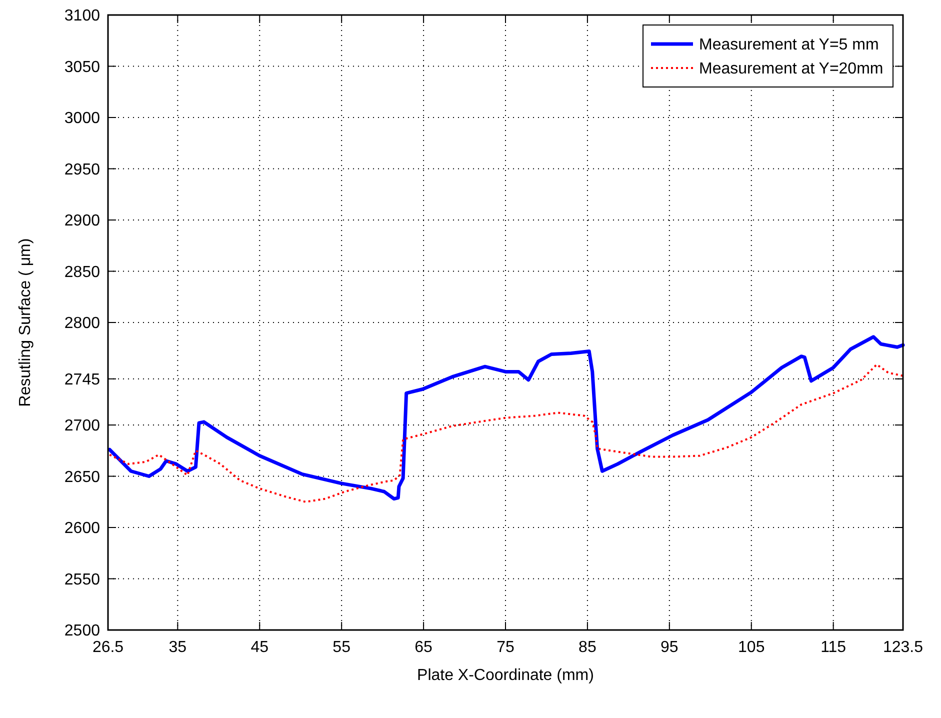 Image resolution: width=941 pixels, height=718 pixels. I want to click on y-tick-label: 2800, so click(82, 323).